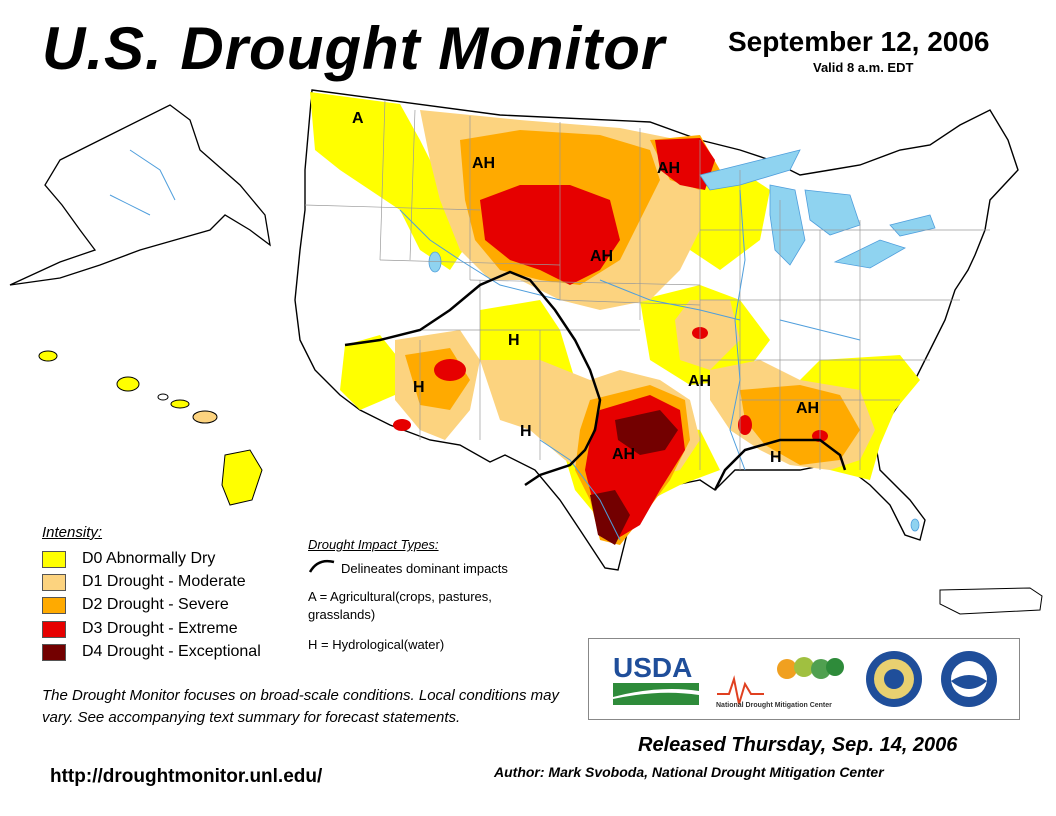 This screenshot has height=816, width=1056. I want to click on legend-label: D0 Abnormally Dry, so click(149, 558).